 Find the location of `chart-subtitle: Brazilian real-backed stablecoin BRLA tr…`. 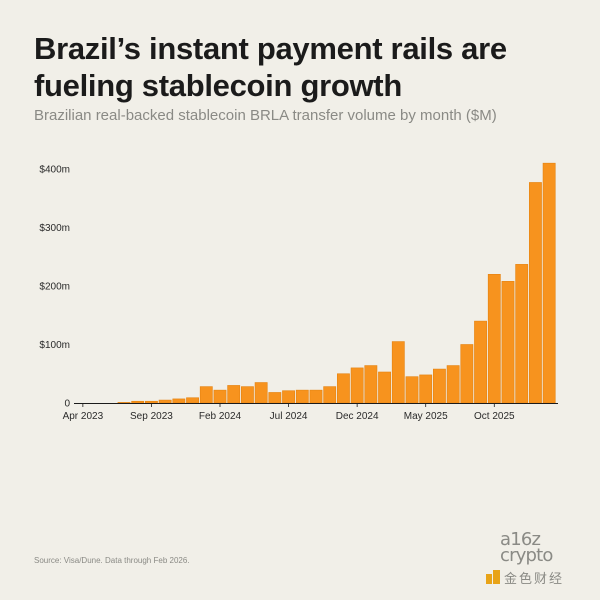

chart-subtitle: Brazilian real-backed stablecoin BRLA tr… is located at coordinates (265, 115).